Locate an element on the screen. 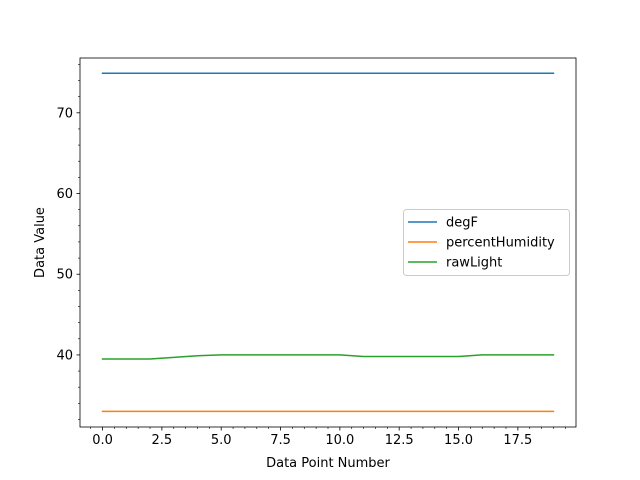 The height and width of the screenshot is (480, 640). x-axis-label: Data Point Number is located at coordinates (328, 463).